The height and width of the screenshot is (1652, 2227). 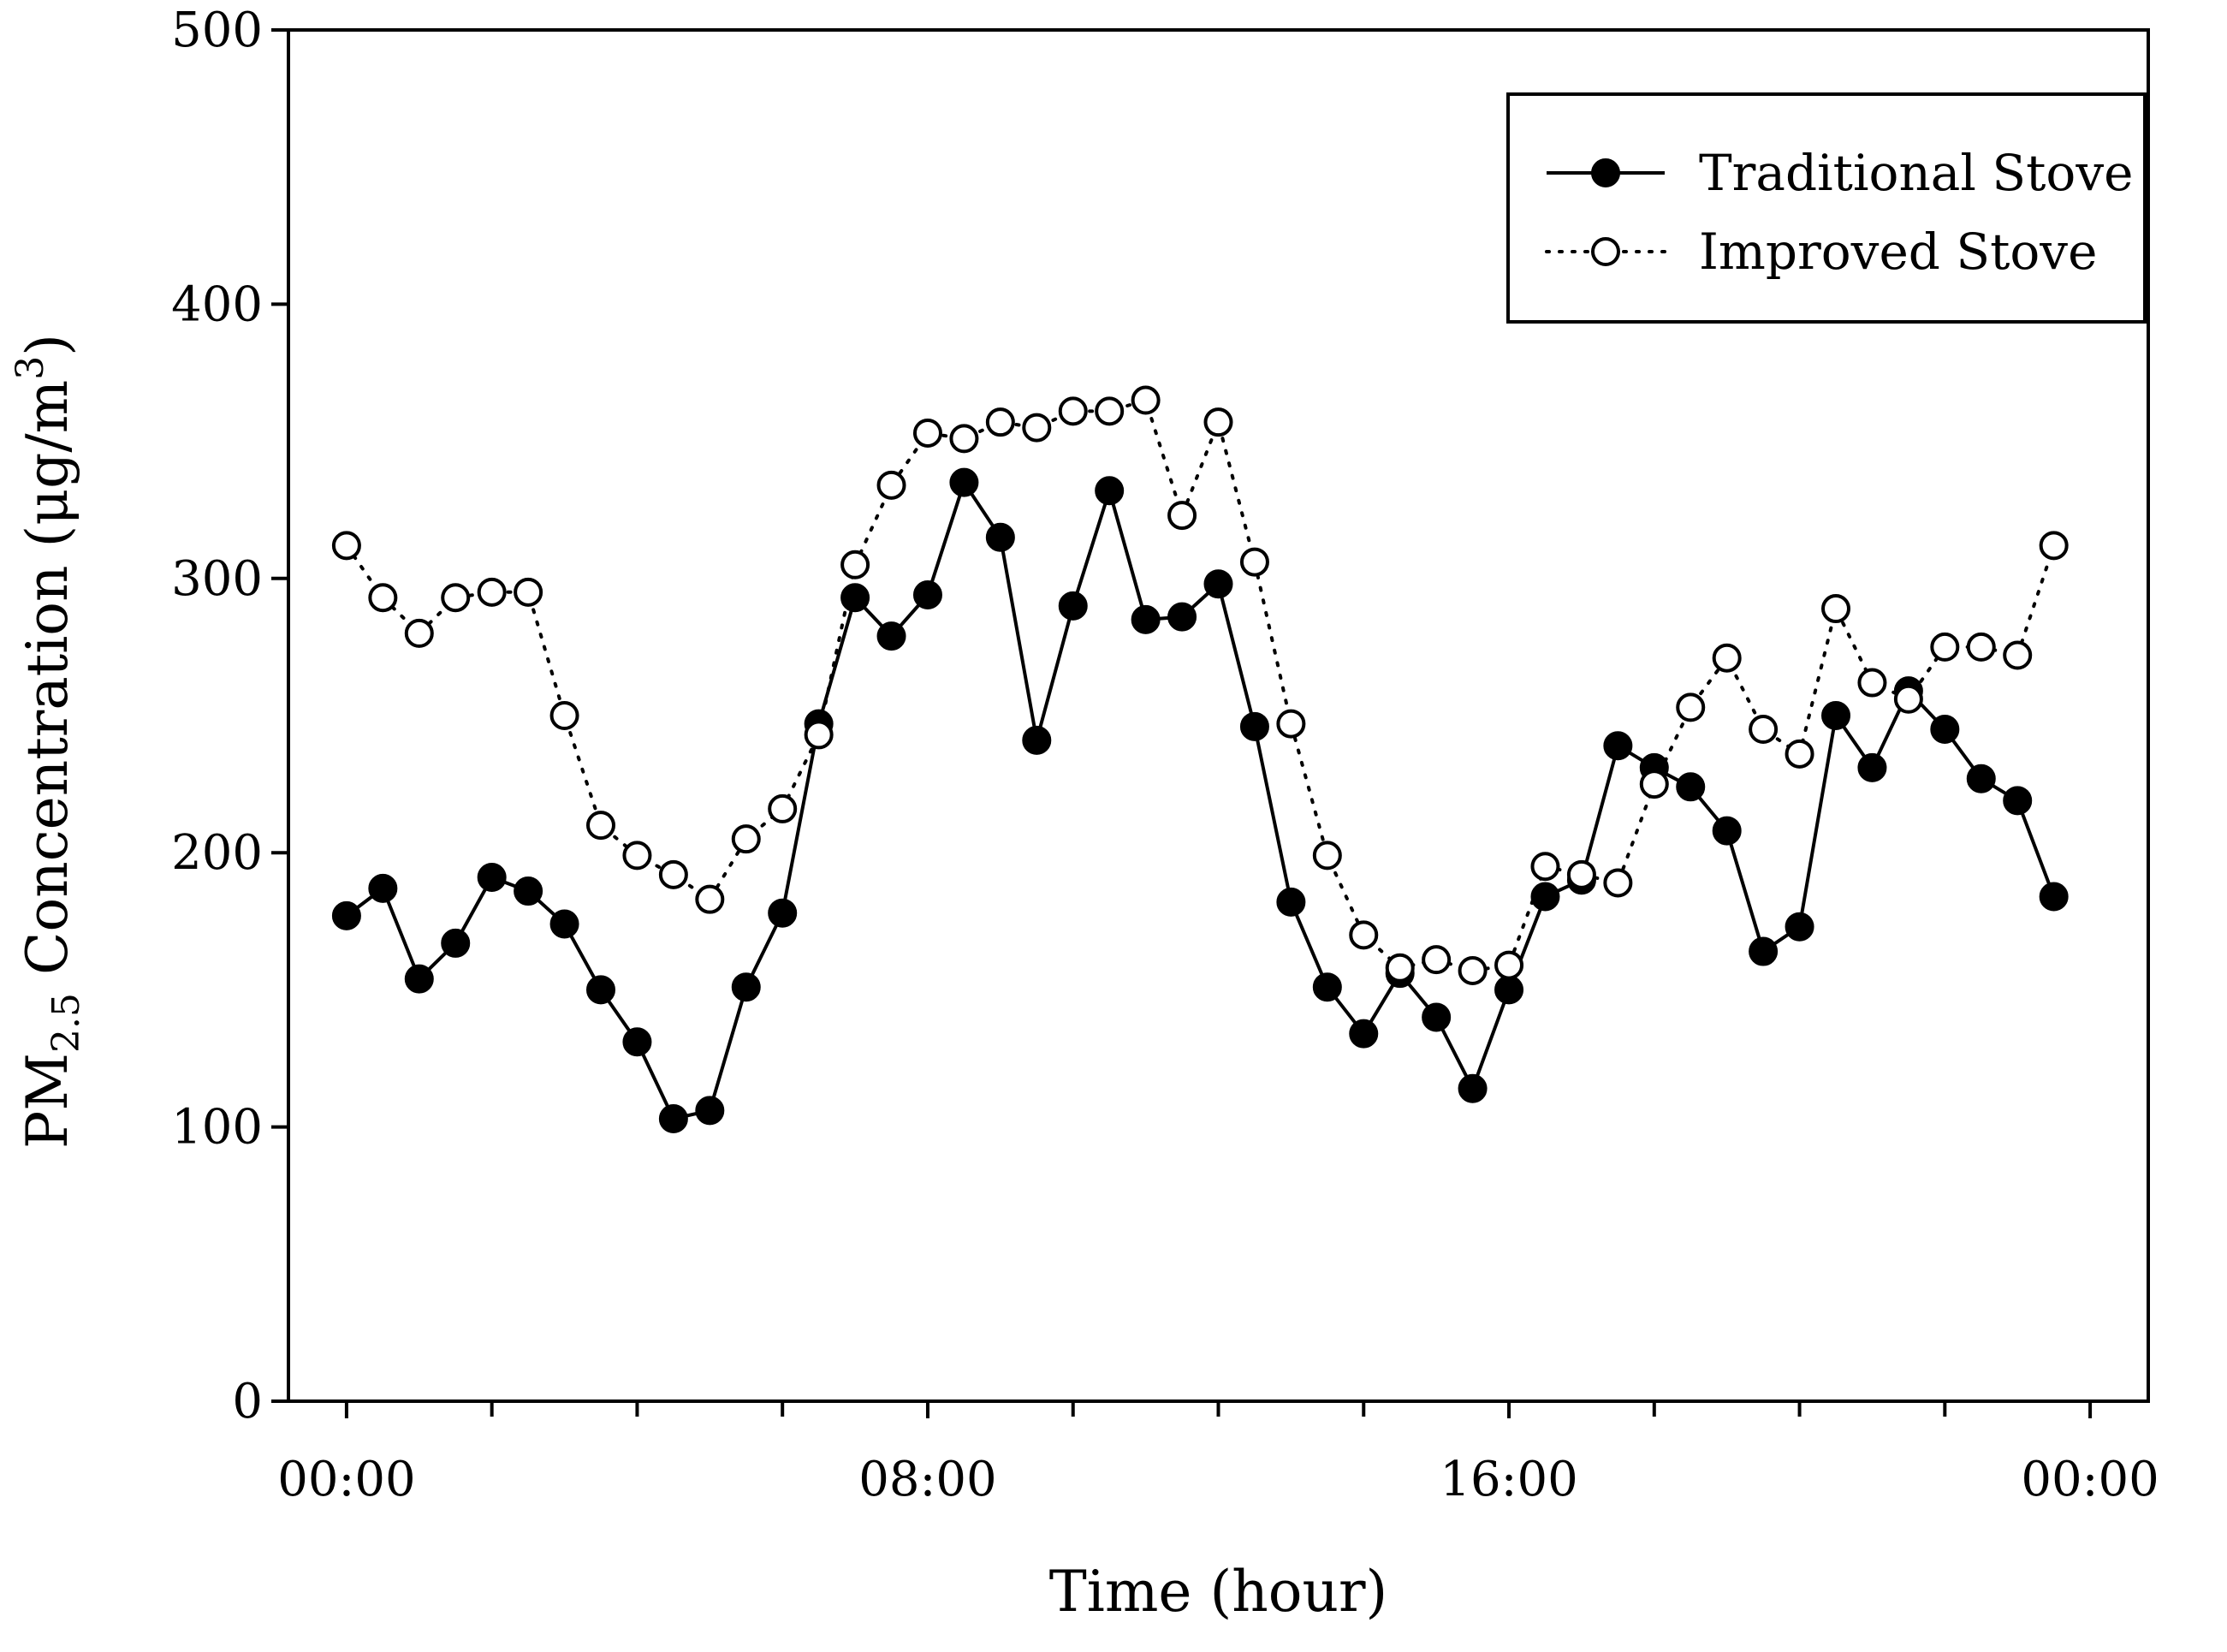 I want to click on y-tick-label: 200, so click(x=217, y=853).